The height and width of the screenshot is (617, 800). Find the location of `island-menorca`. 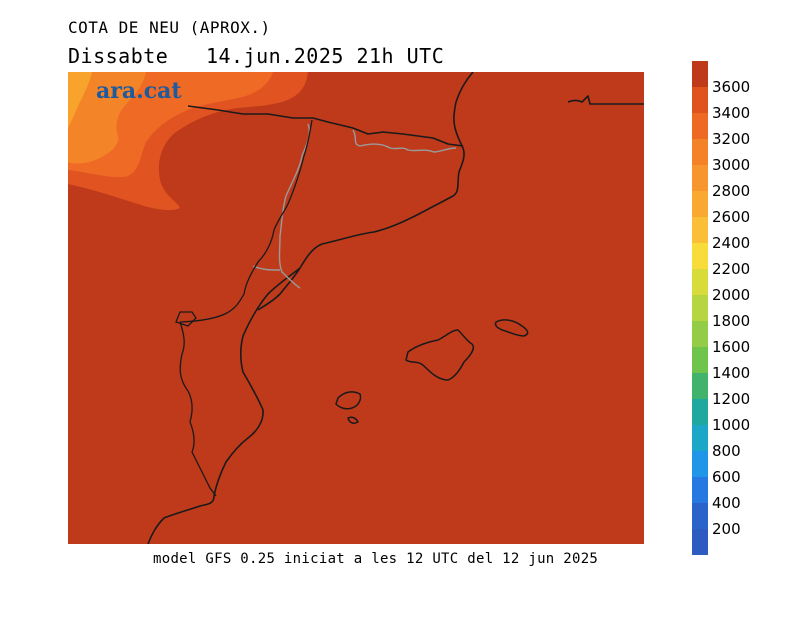

island-menorca is located at coordinates (511, 328).